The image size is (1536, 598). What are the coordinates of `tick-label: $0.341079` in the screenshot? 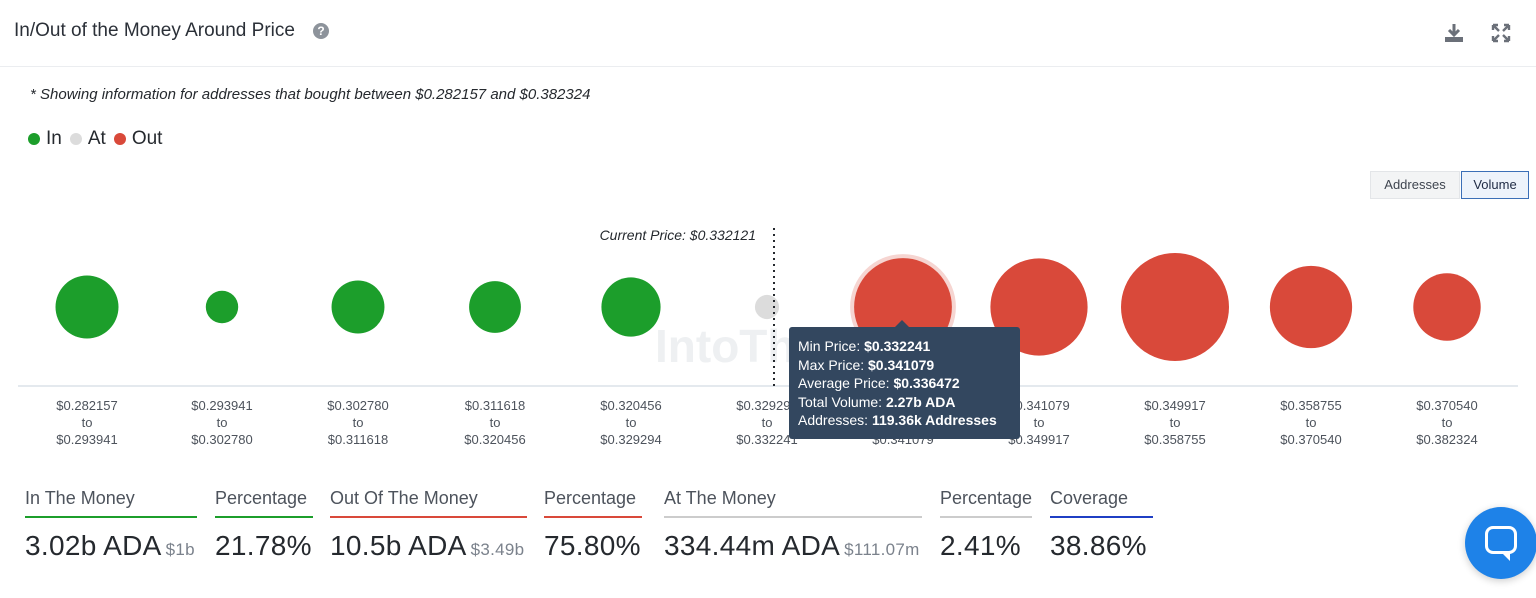 It's located at (1038, 405).